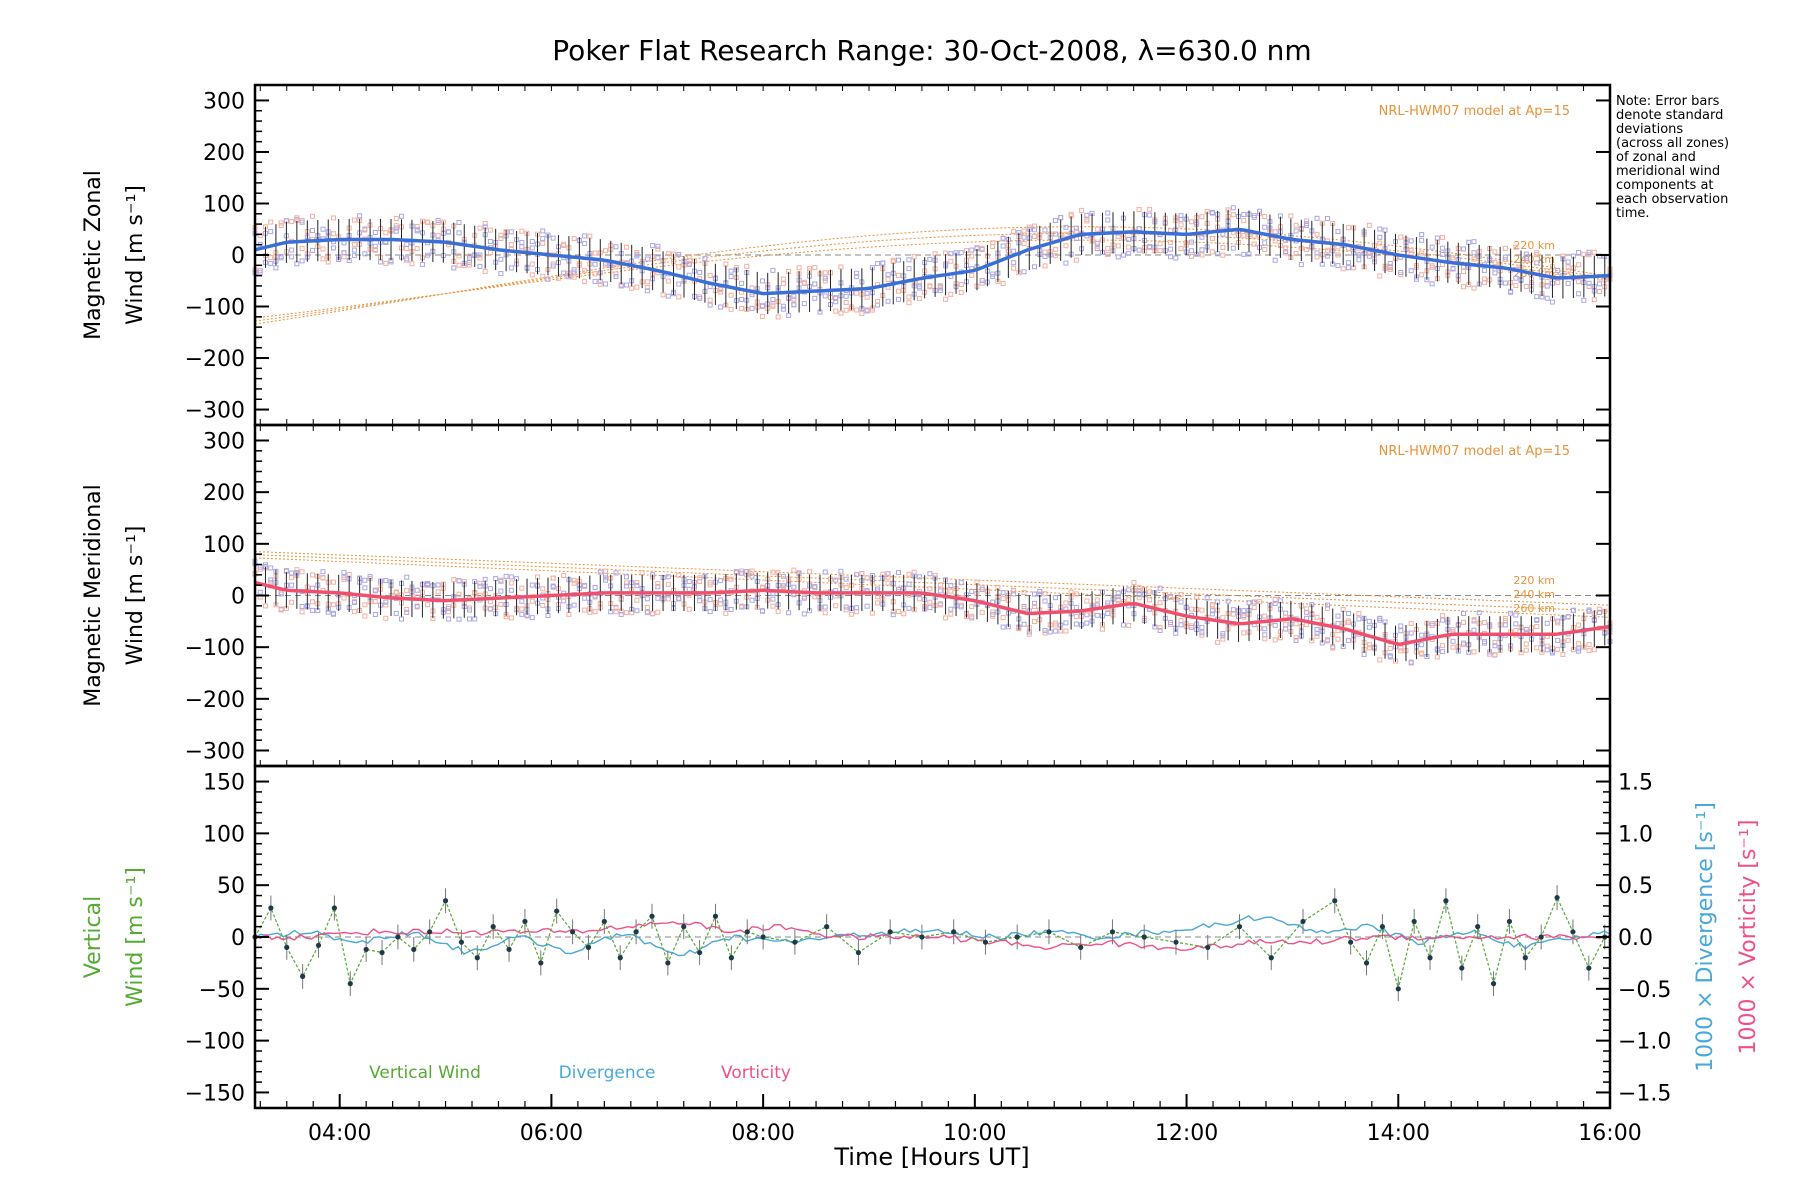 Image resolution: width=1800 pixels, height=1200 pixels. I want to click on y-tick-label: −200, so click(215, 700).